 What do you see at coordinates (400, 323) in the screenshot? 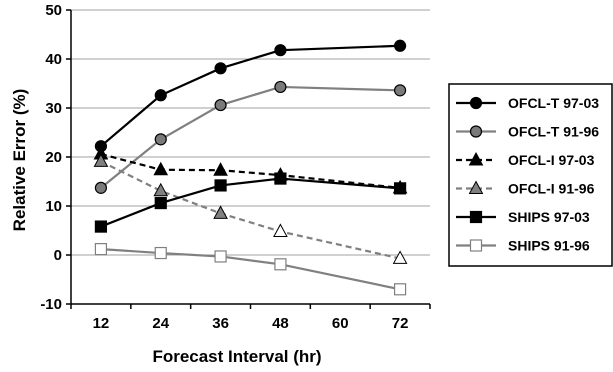
I see `x-tick-label: 72` at bounding box center [400, 323].